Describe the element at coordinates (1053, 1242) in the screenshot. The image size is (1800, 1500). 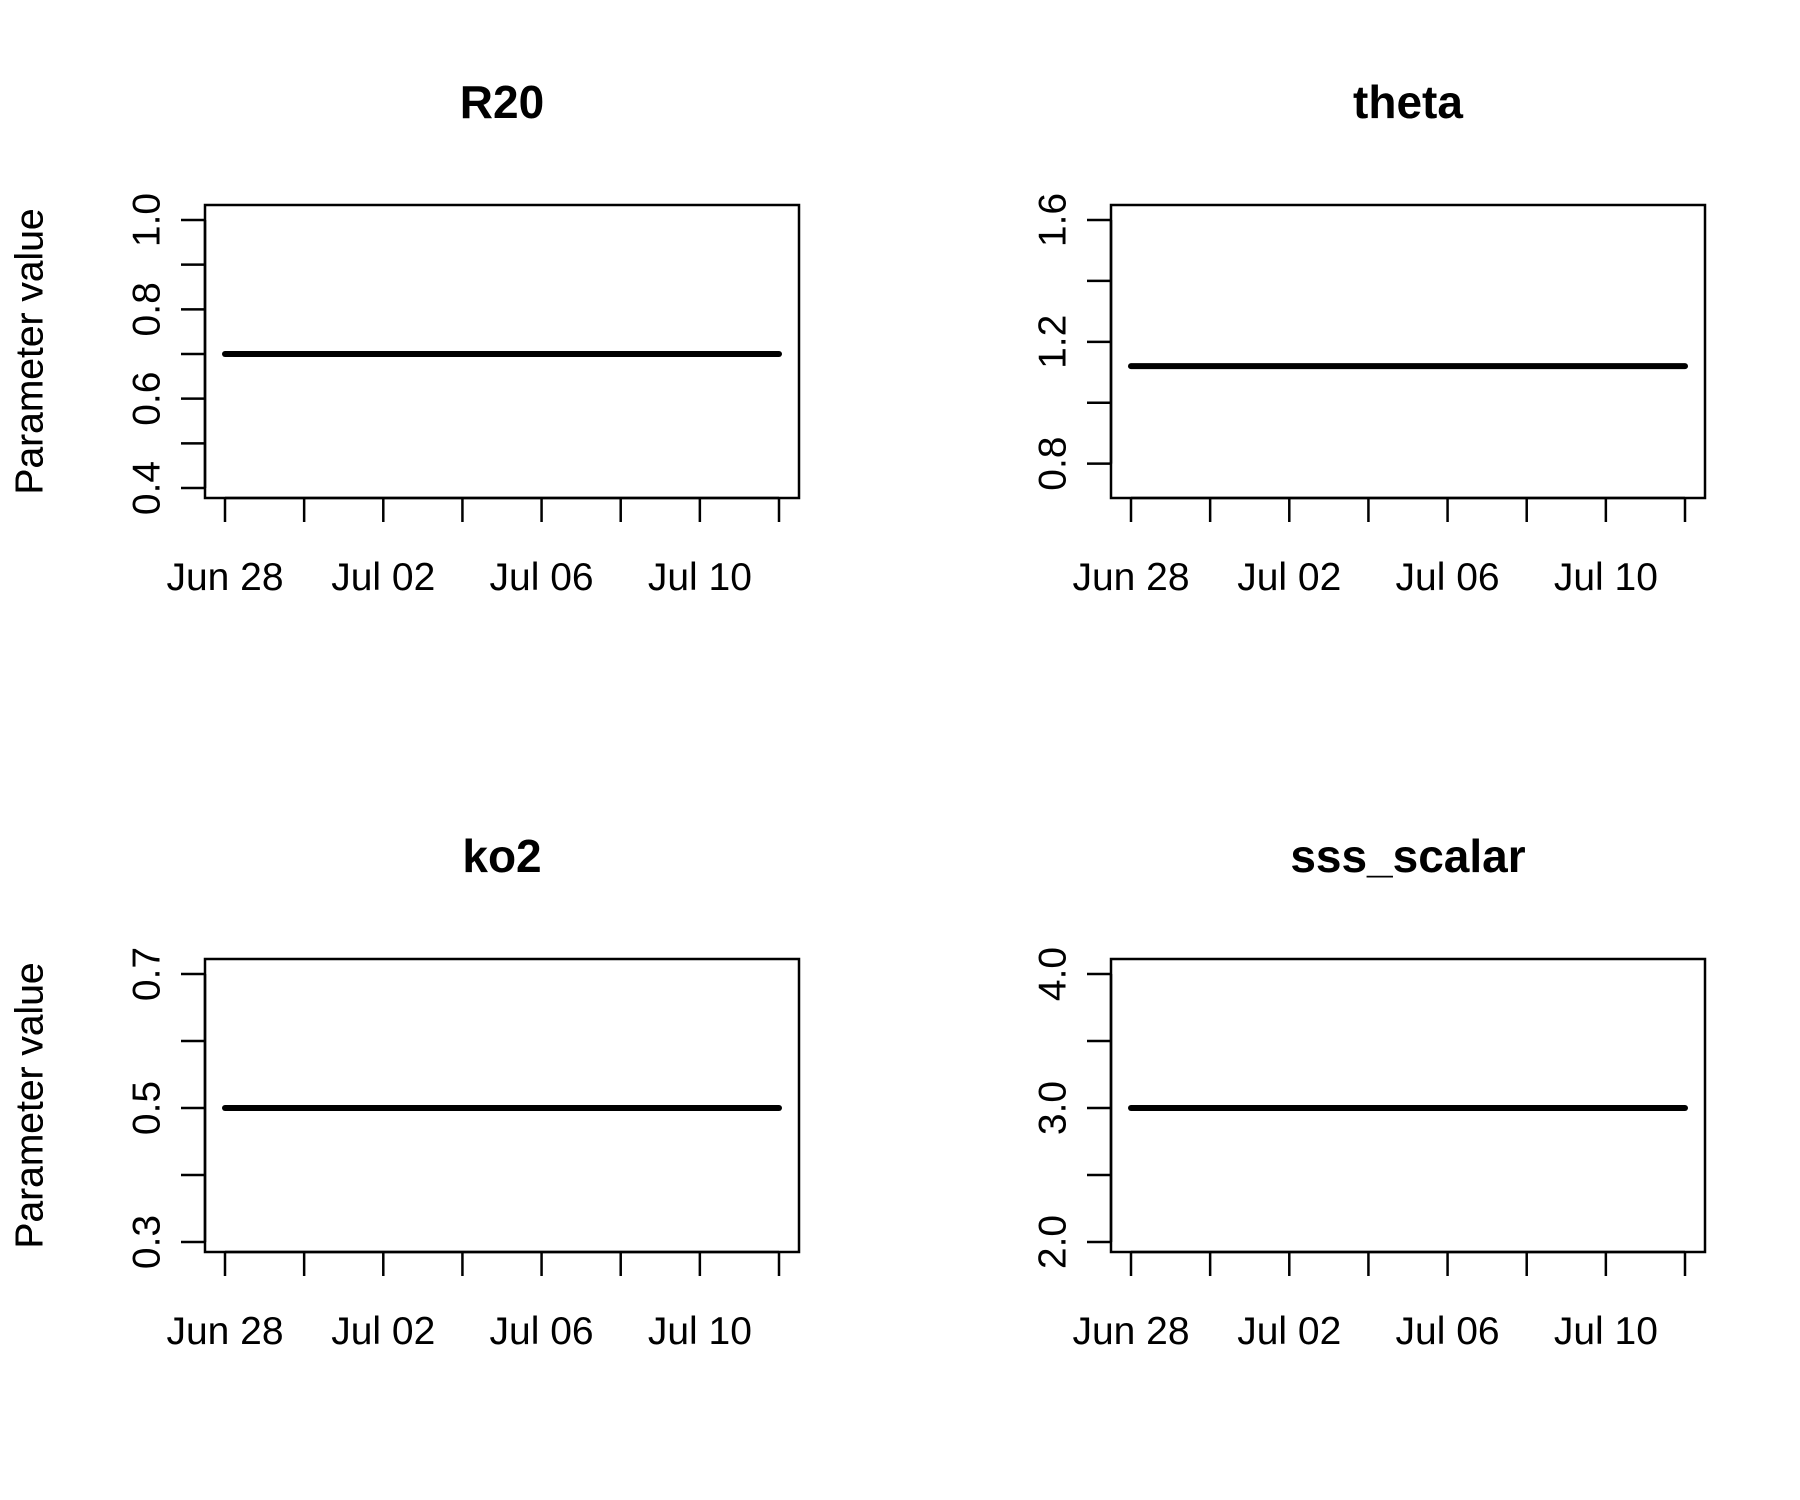
I see `y-tick-label: 2.0` at that location.